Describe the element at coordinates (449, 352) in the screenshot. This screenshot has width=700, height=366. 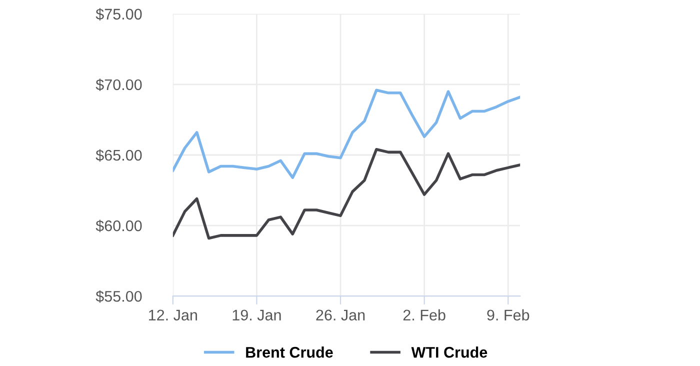
I see `legend-label: WTI Crude` at that location.